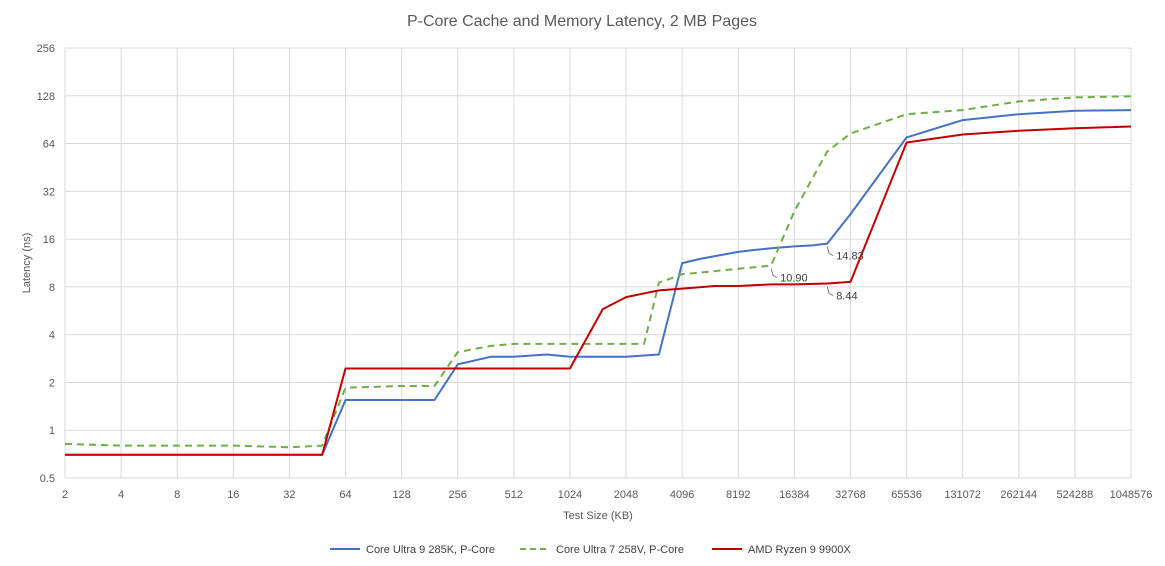  I want to click on legend-label: Core Ultra 7 258V, P-Core, so click(620, 550).